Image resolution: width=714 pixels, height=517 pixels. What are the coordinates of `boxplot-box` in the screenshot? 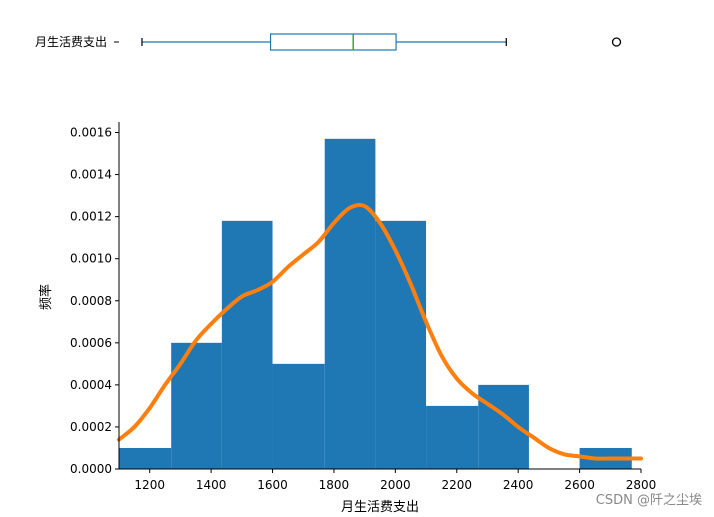 It's located at (333, 42).